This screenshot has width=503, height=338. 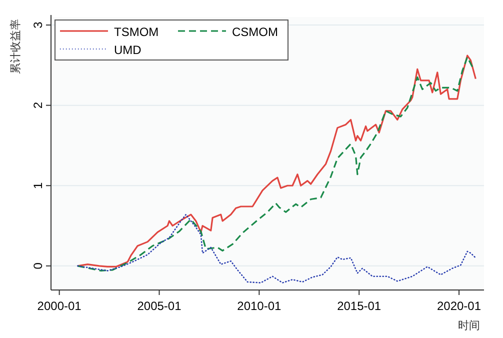 I want to click on y-tick-label: 3, so click(x=38, y=24).